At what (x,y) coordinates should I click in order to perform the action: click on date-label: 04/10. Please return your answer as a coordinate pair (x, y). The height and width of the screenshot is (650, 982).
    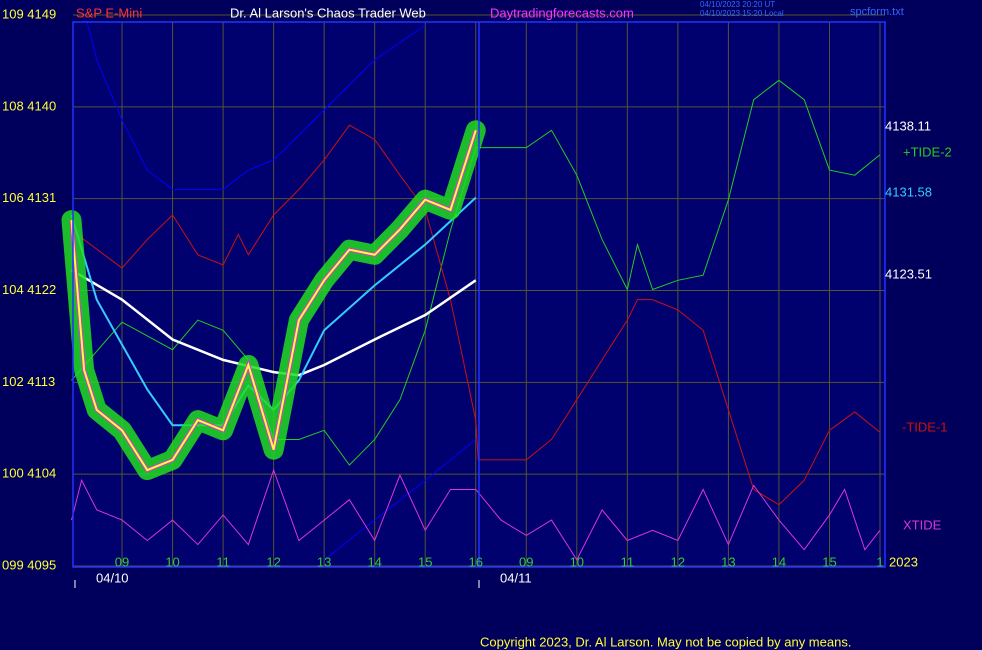
    Looking at the image, I should click on (112, 577).